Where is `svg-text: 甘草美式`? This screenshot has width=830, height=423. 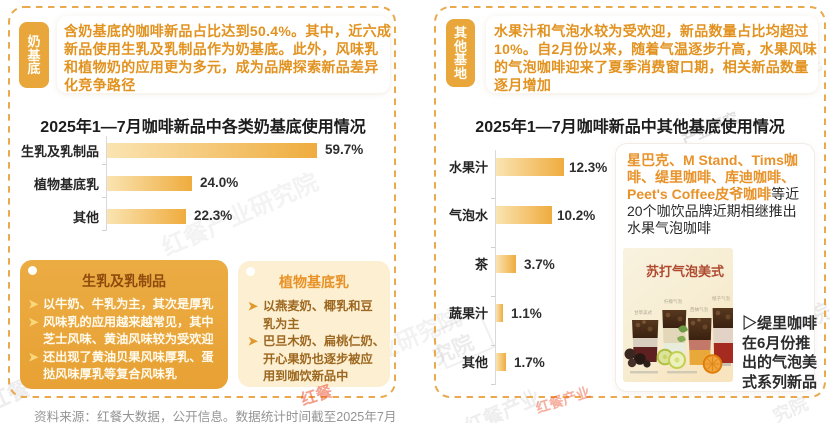 svg-text: 甘草美式 is located at coordinates (643, 312).